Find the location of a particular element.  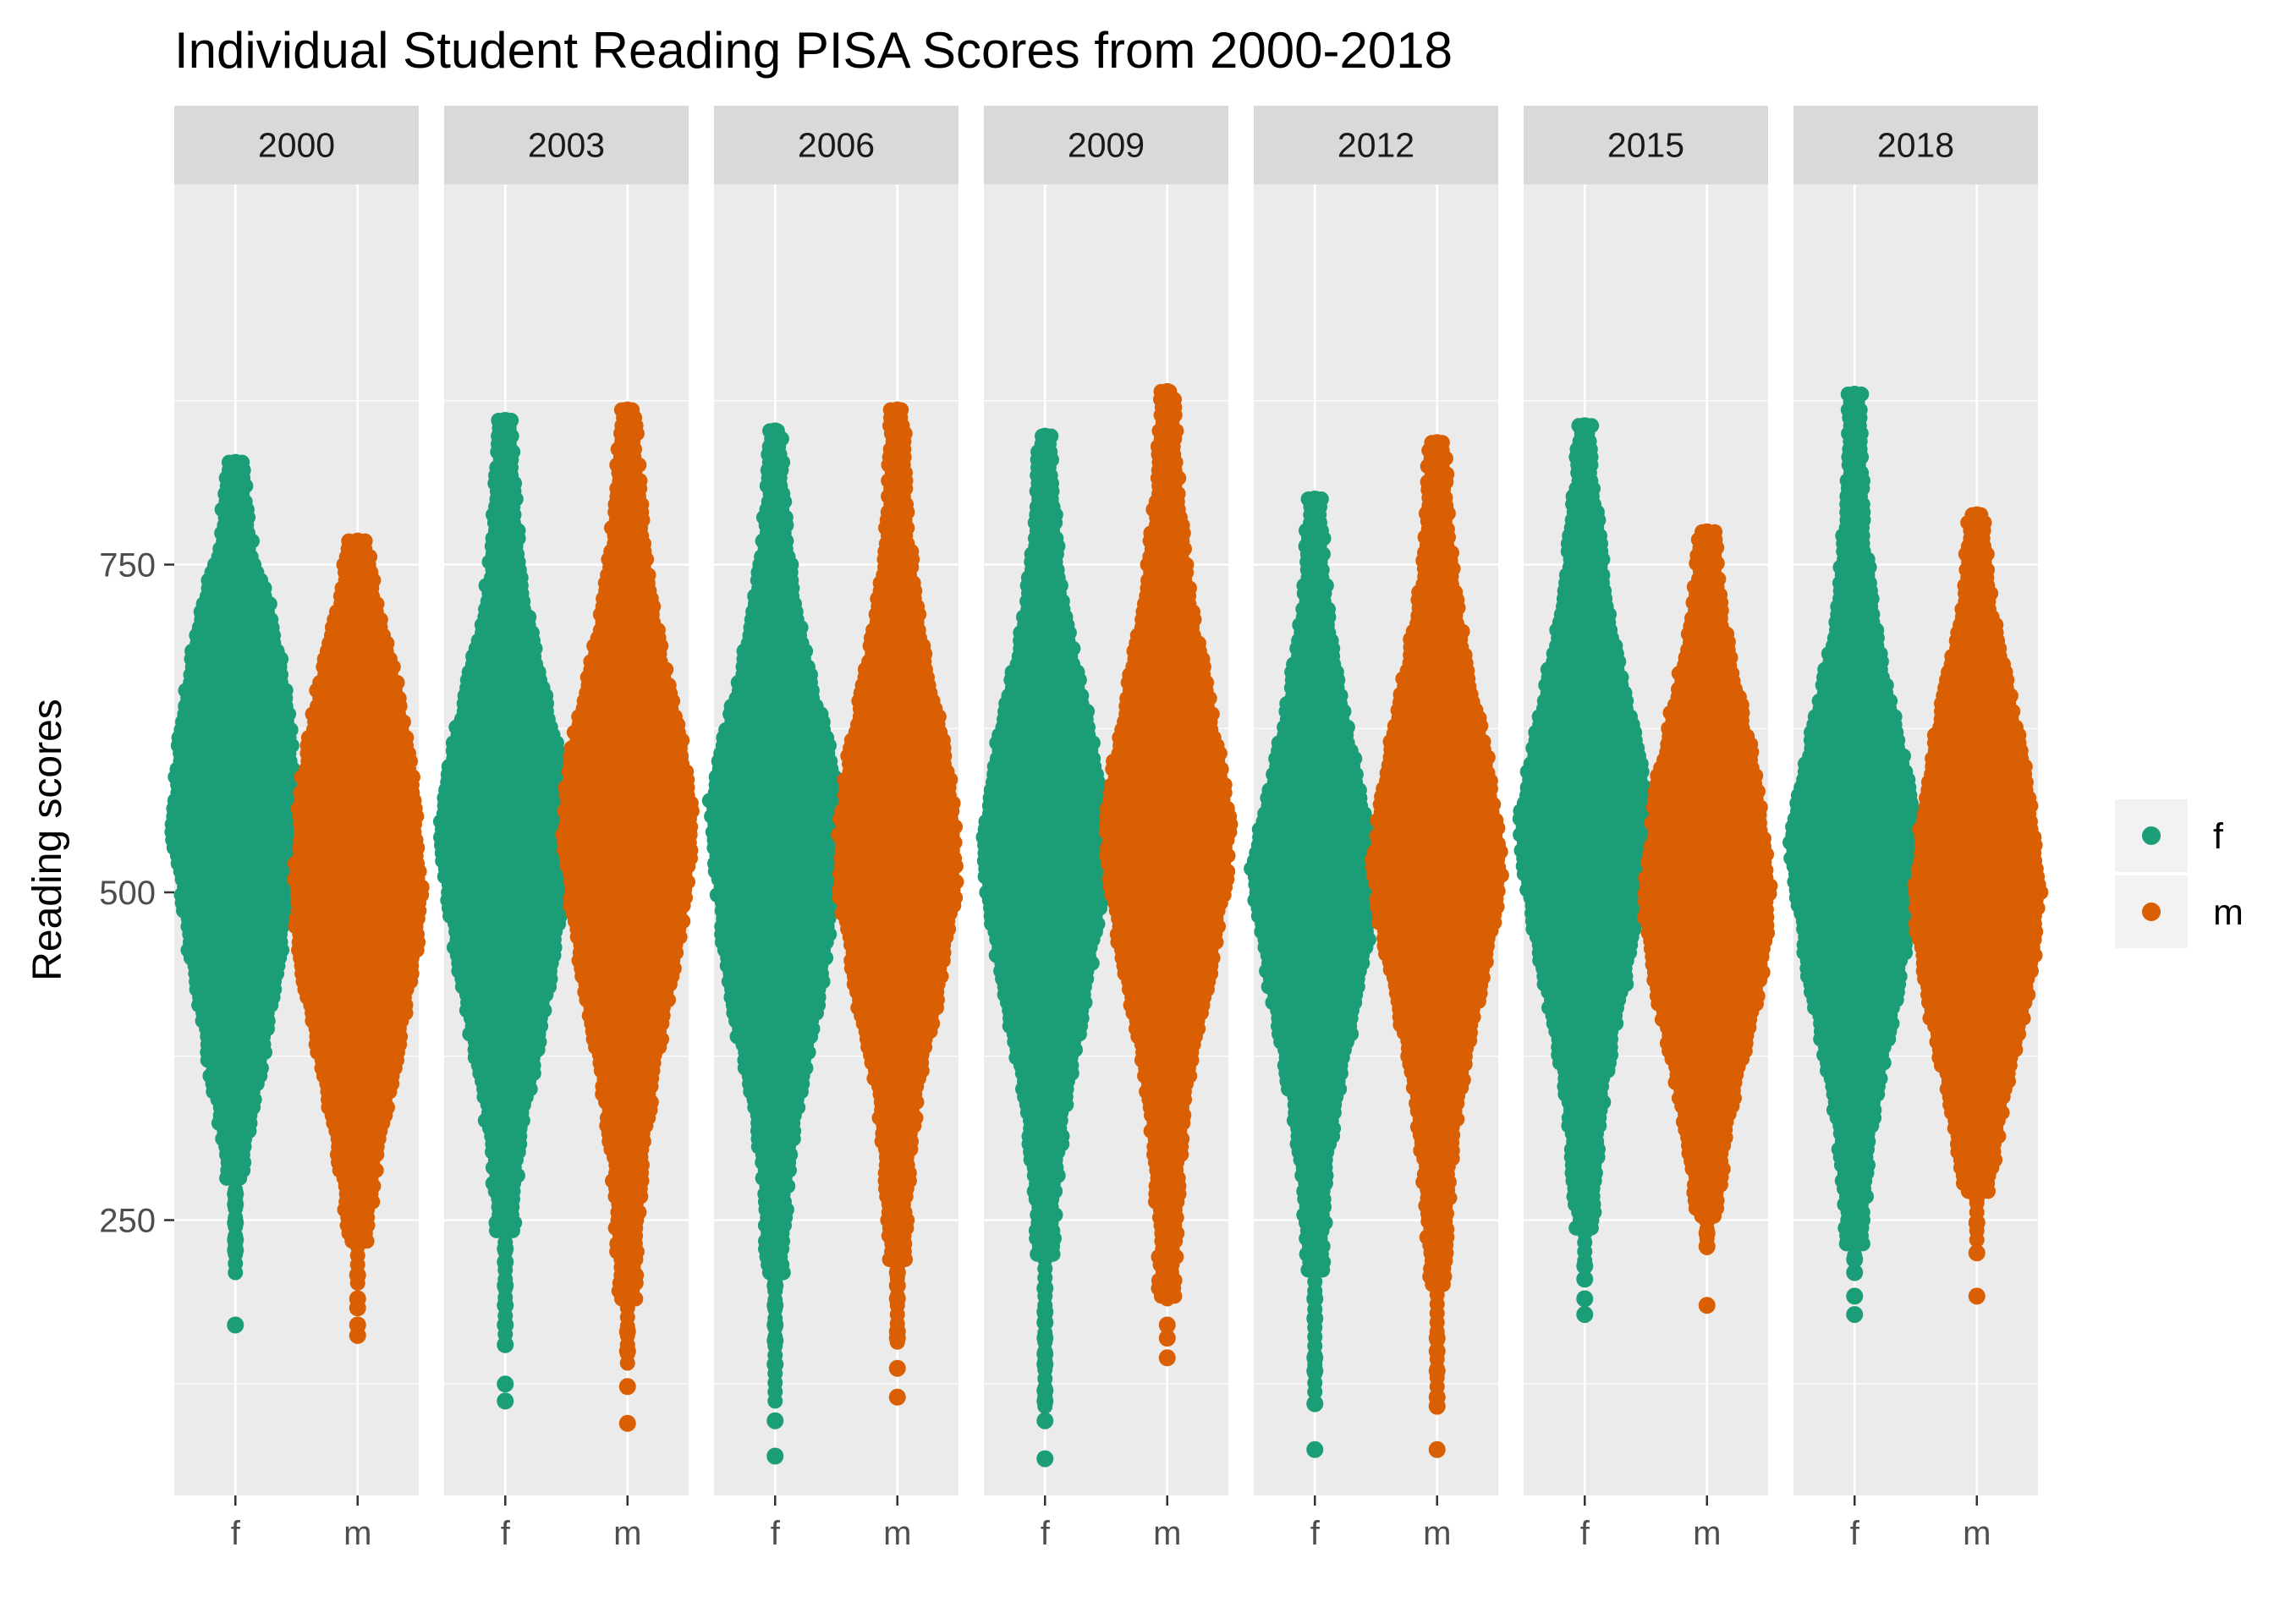

facet-strip-label: 2003 is located at coordinates (566, 146).